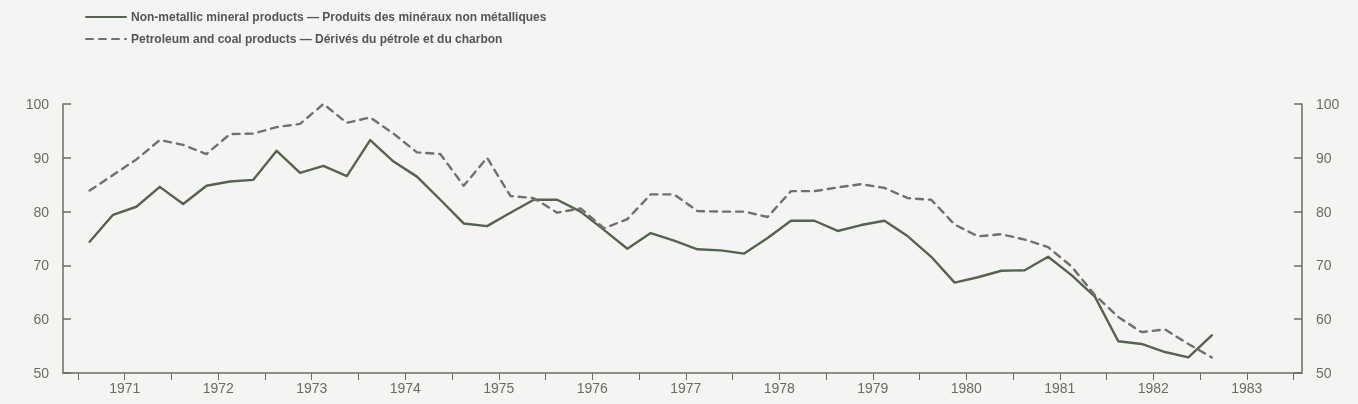 This screenshot has width=1358, height=404. What do you see at coordinates (125, 388) in the screenshot?
I see `x-tick-label: 1971` at bounding box center [125, 388].